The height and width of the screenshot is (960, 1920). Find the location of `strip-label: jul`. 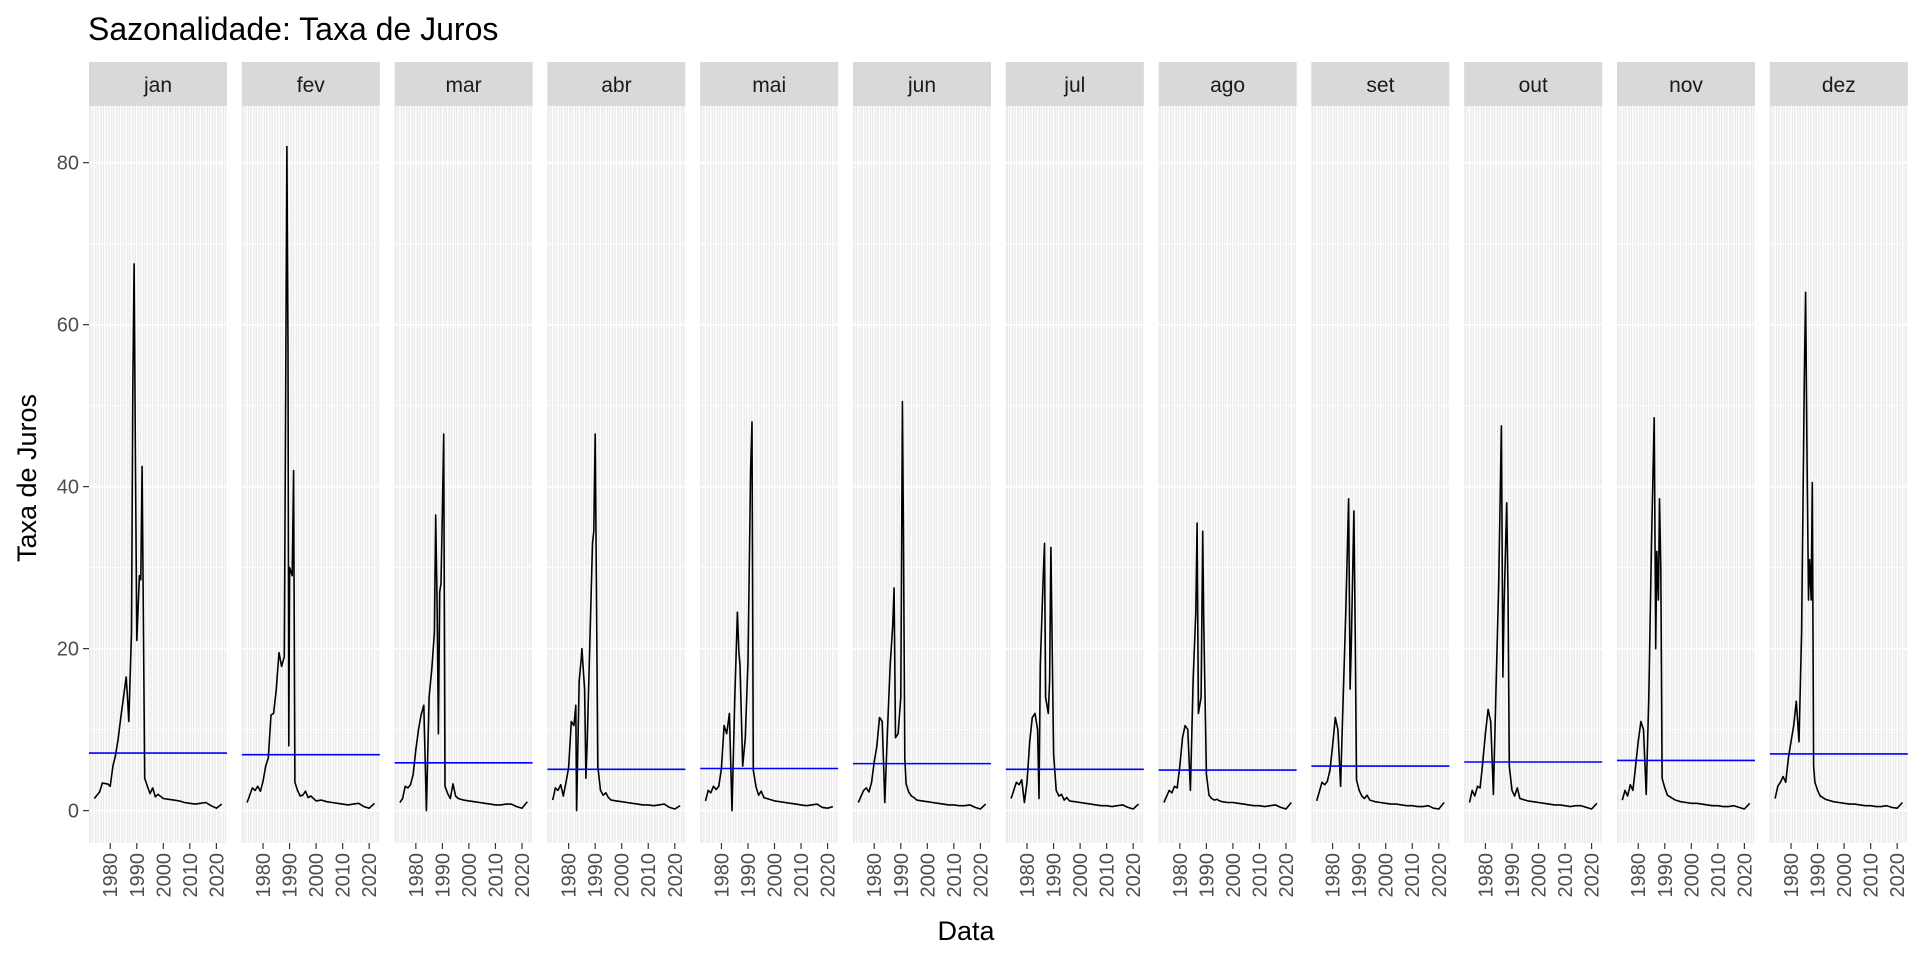

strip-label: jul is located at coordinates (1074, 85).